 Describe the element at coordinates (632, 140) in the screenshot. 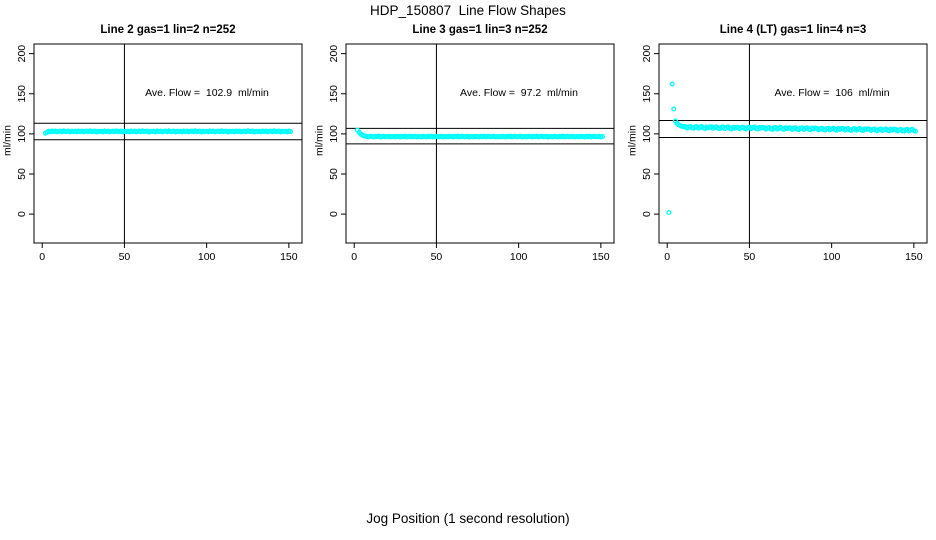

I see `panel-3-y-axis-label: ml/min` at that location.